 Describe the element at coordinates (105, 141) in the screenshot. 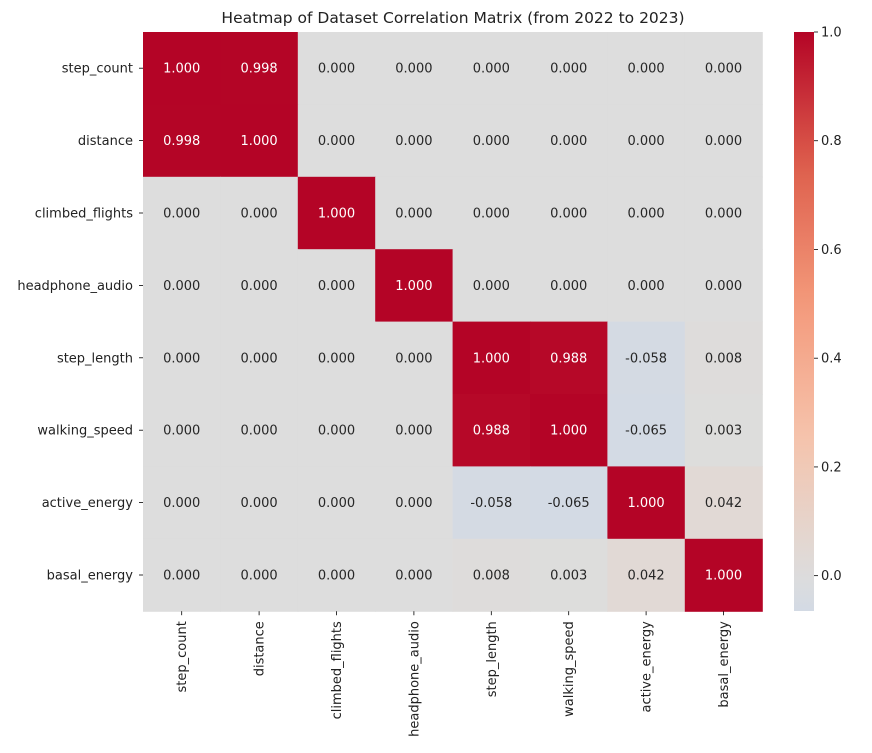

I see `y-tick-label: distance` at that location.